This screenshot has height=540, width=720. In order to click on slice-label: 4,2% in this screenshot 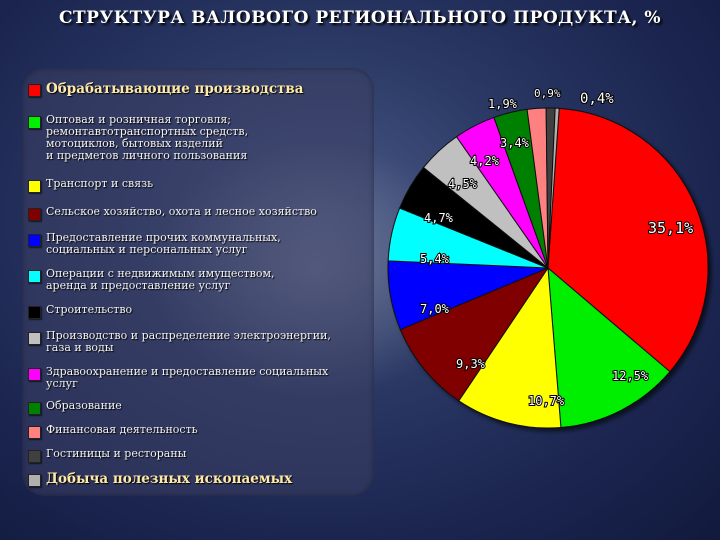, I will do `click(485, 161)`.